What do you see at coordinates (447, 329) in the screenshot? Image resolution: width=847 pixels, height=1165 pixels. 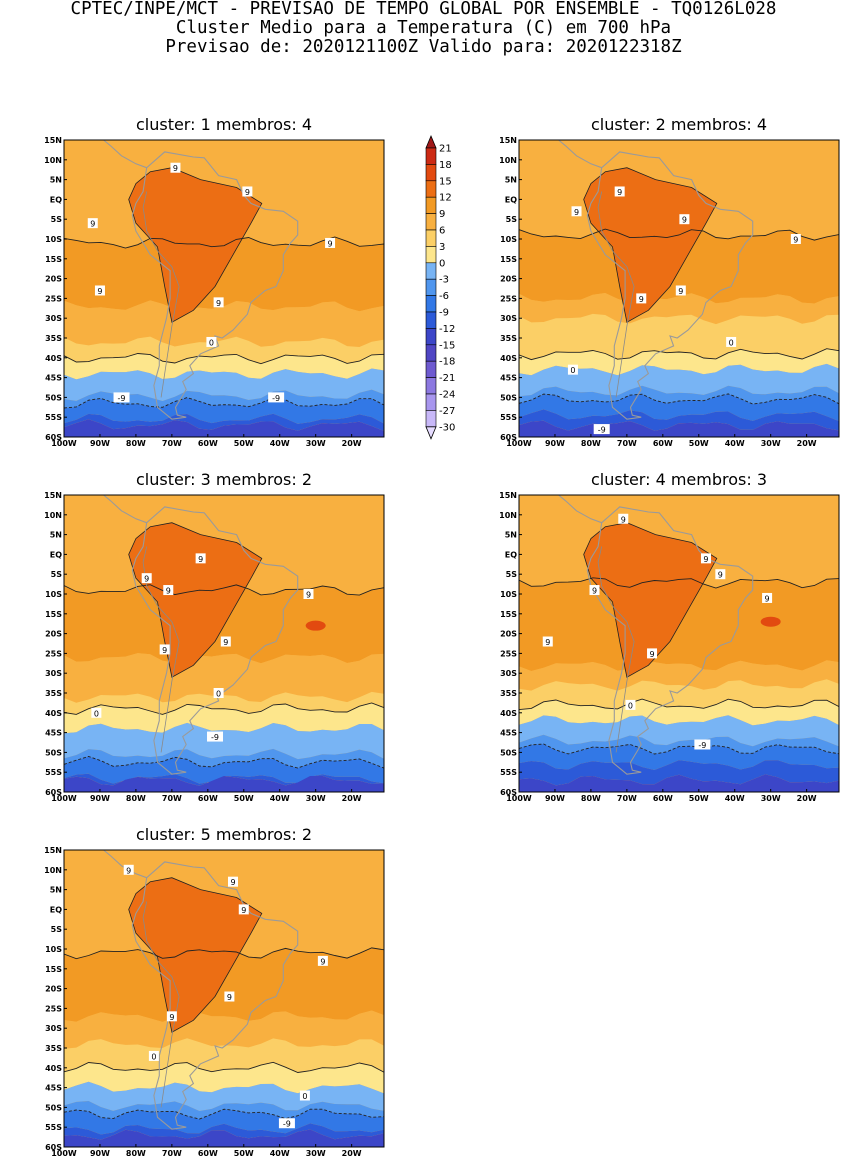 I see `colorbar-label: -12` at bounding box center [447, 329].